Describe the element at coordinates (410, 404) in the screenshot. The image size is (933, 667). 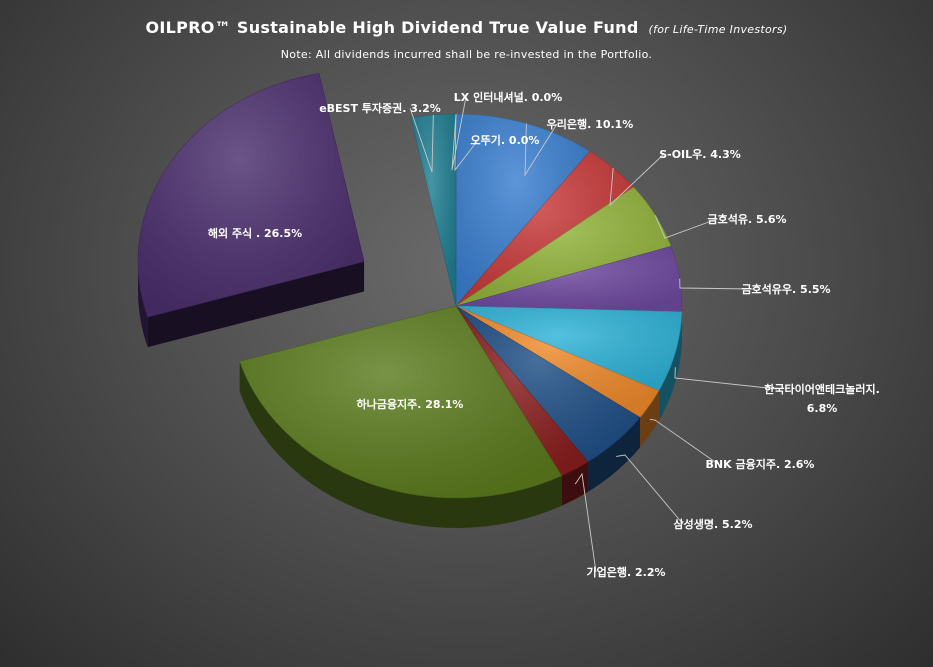
I see `slice-8-data-label: 하나금융지주. 28.1%` at that location.